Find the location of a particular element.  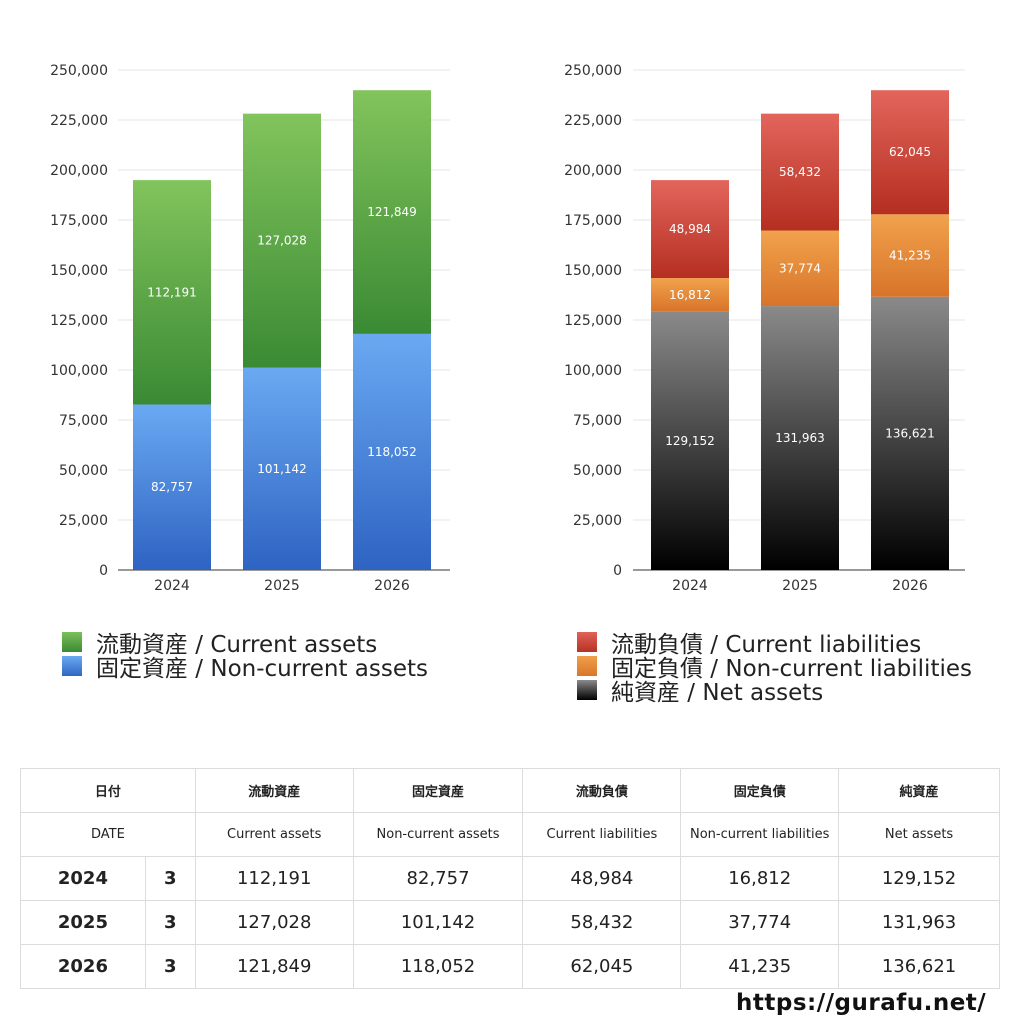

cell-non-current-liabilities: 41,235 is located at coordinates (760, 966).